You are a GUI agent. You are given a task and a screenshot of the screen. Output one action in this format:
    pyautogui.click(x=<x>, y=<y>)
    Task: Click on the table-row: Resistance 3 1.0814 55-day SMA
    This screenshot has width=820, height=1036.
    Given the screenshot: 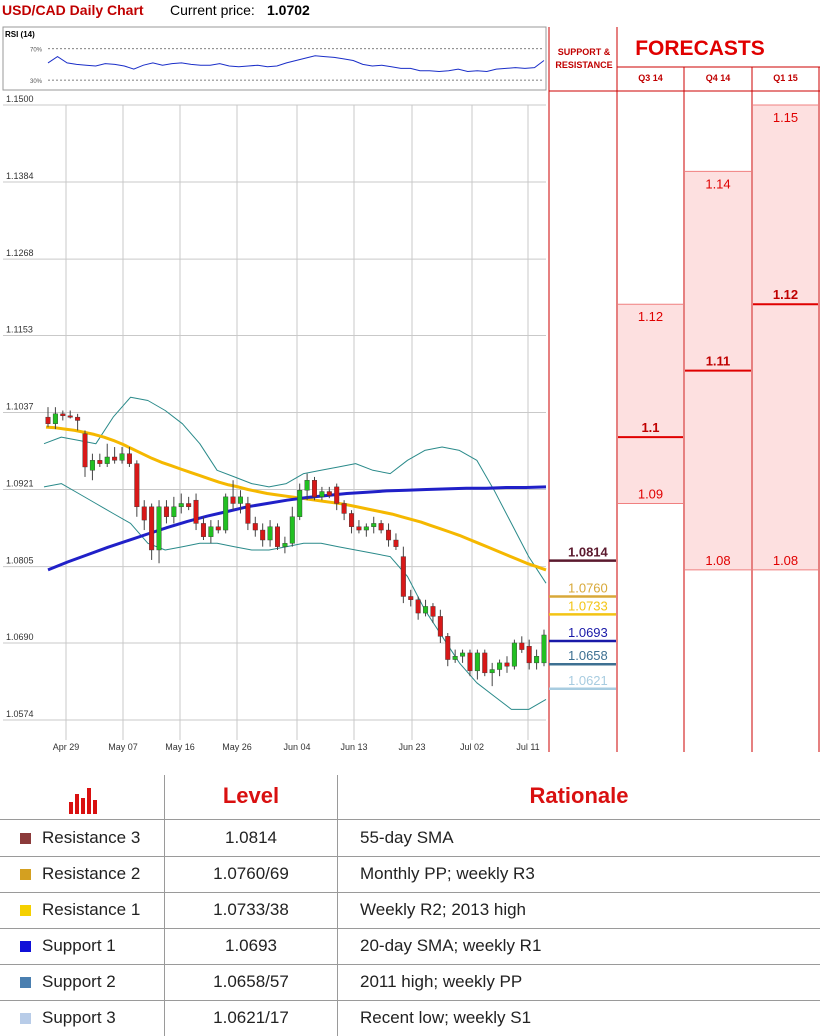 What is the action you would take?
    pyautogui.click(x=410, y=838)
    